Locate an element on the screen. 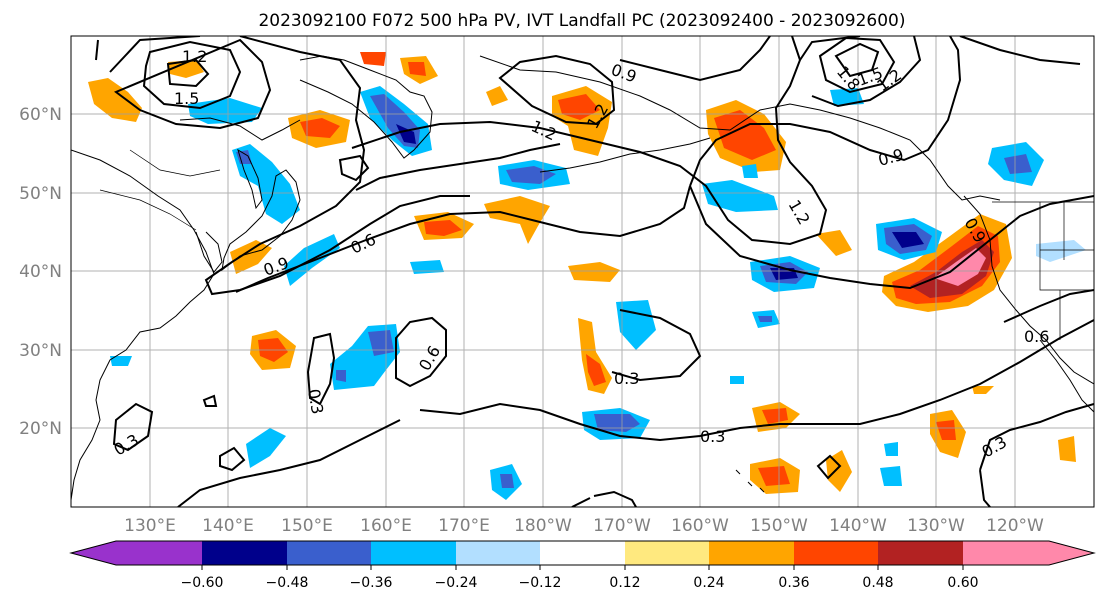 This screenshot has width=1105, height=601. sakhalin-coastline is located at coordinates (250, 179).